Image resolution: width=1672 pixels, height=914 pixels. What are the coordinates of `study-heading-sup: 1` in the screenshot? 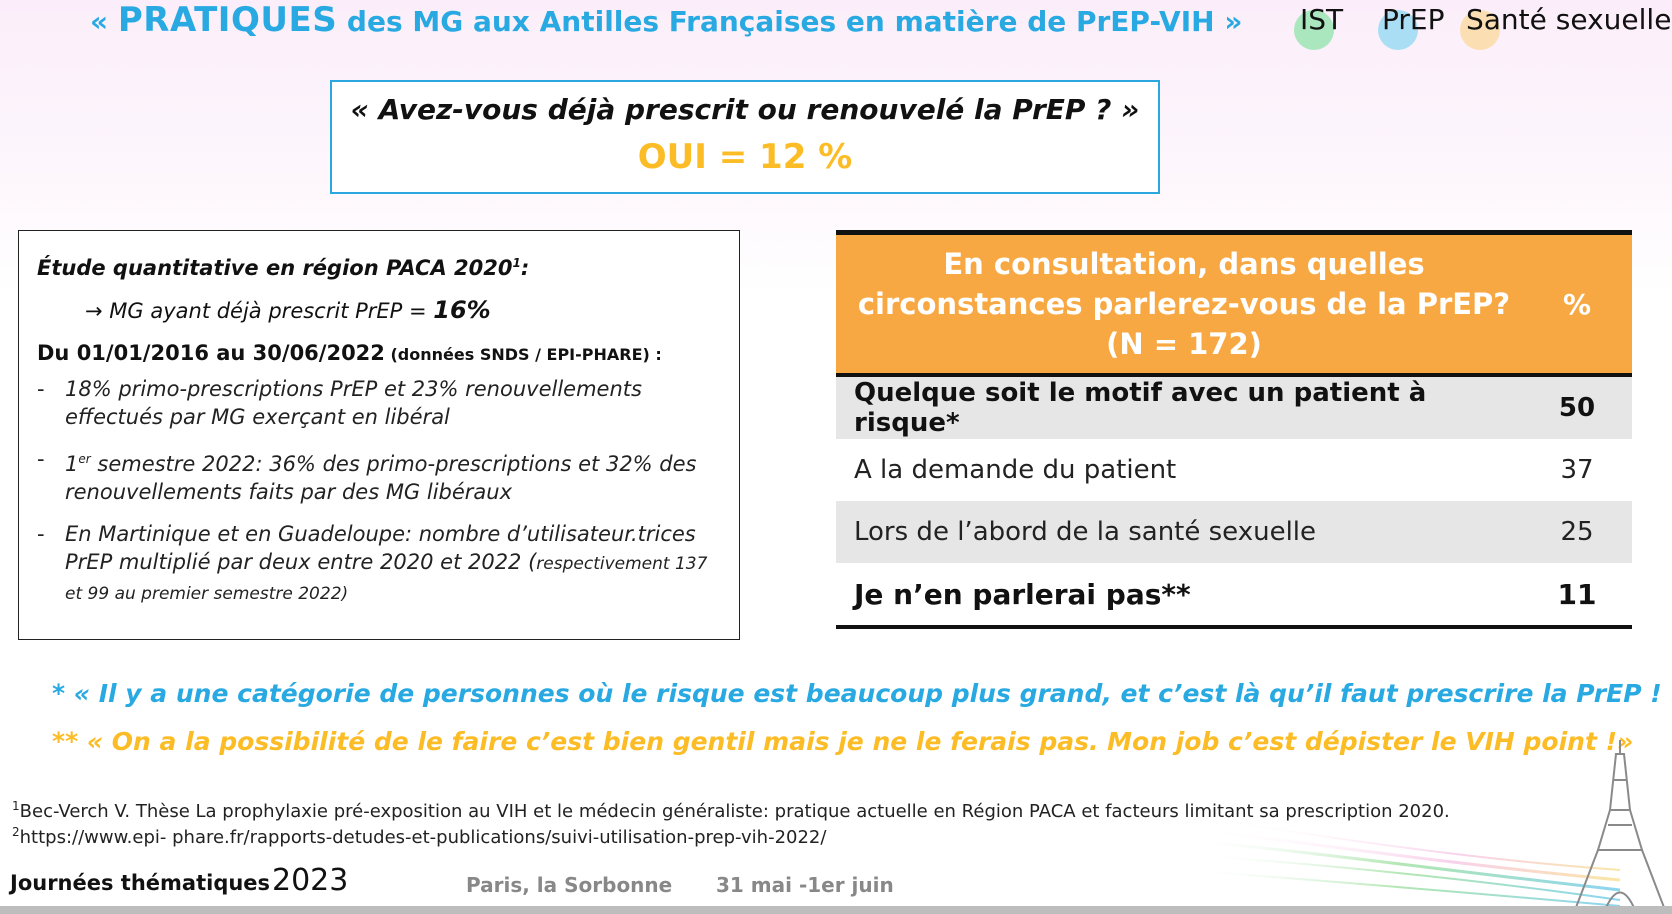 It's located at (516, 263).